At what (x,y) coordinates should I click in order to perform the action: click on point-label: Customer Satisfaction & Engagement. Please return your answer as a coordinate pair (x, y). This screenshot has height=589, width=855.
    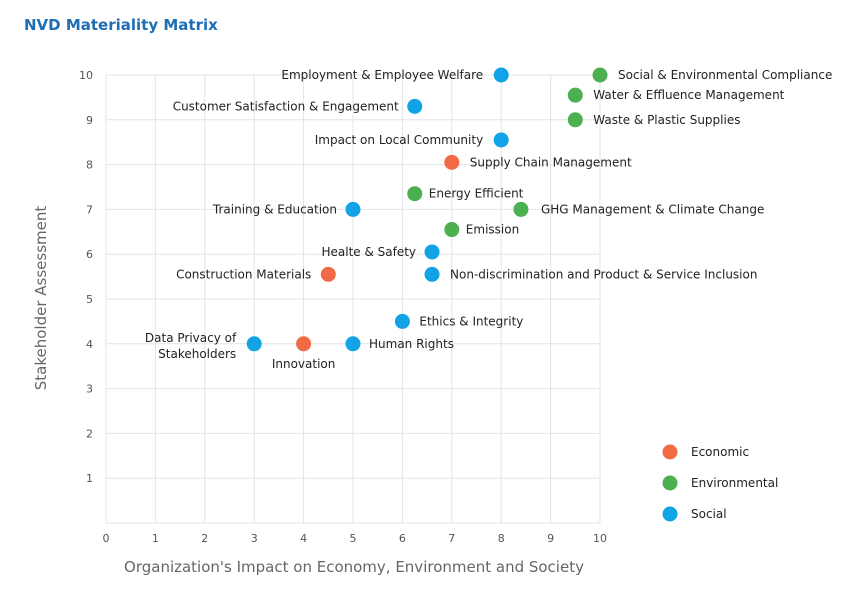
    Looking at the image, I should click on (286, 106).